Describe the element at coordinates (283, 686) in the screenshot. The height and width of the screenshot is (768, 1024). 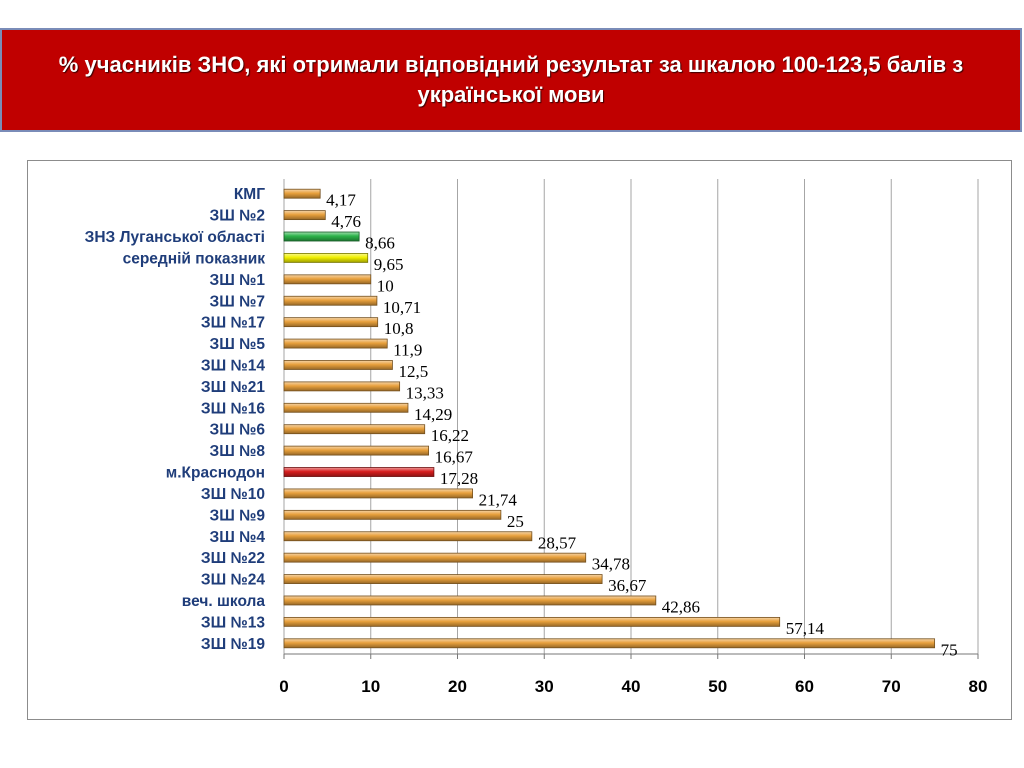
I see `x-tick-label: 0` at that location.